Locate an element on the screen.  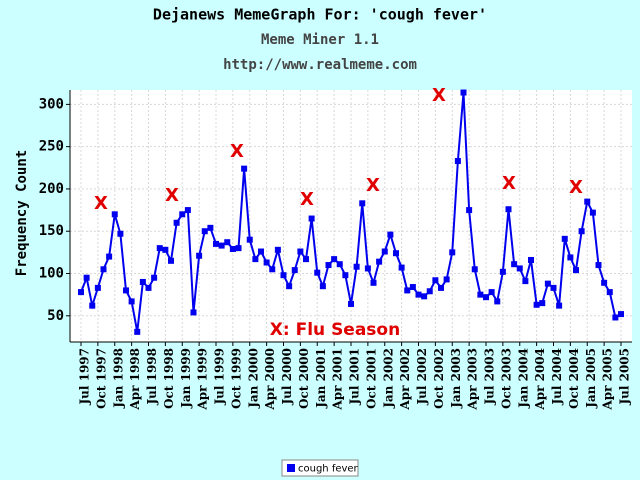
y-tick-label: 150 is located at coordinates (51, 231).